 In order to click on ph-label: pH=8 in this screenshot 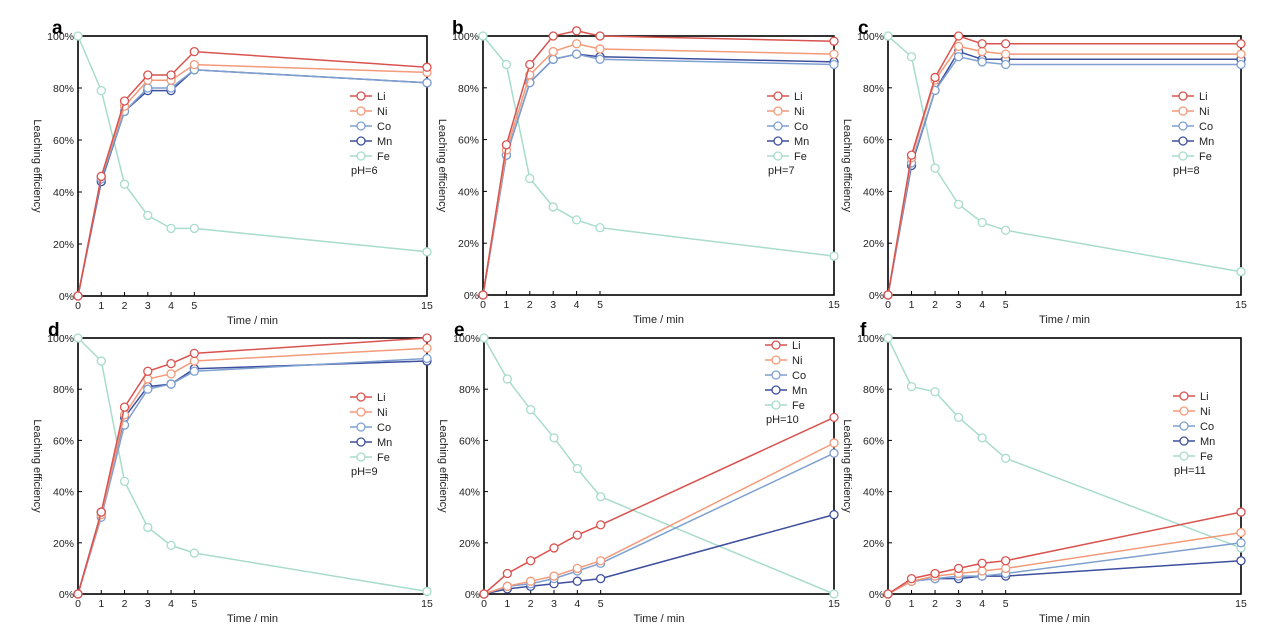, I will do `click(1186, 171)`.